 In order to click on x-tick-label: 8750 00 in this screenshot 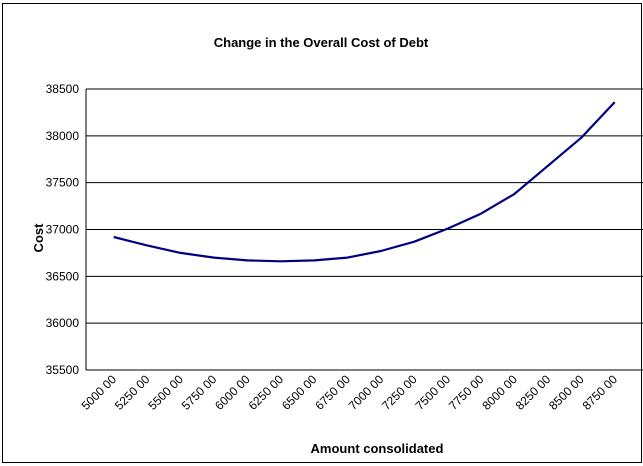, I will do `click(600, 392)`.